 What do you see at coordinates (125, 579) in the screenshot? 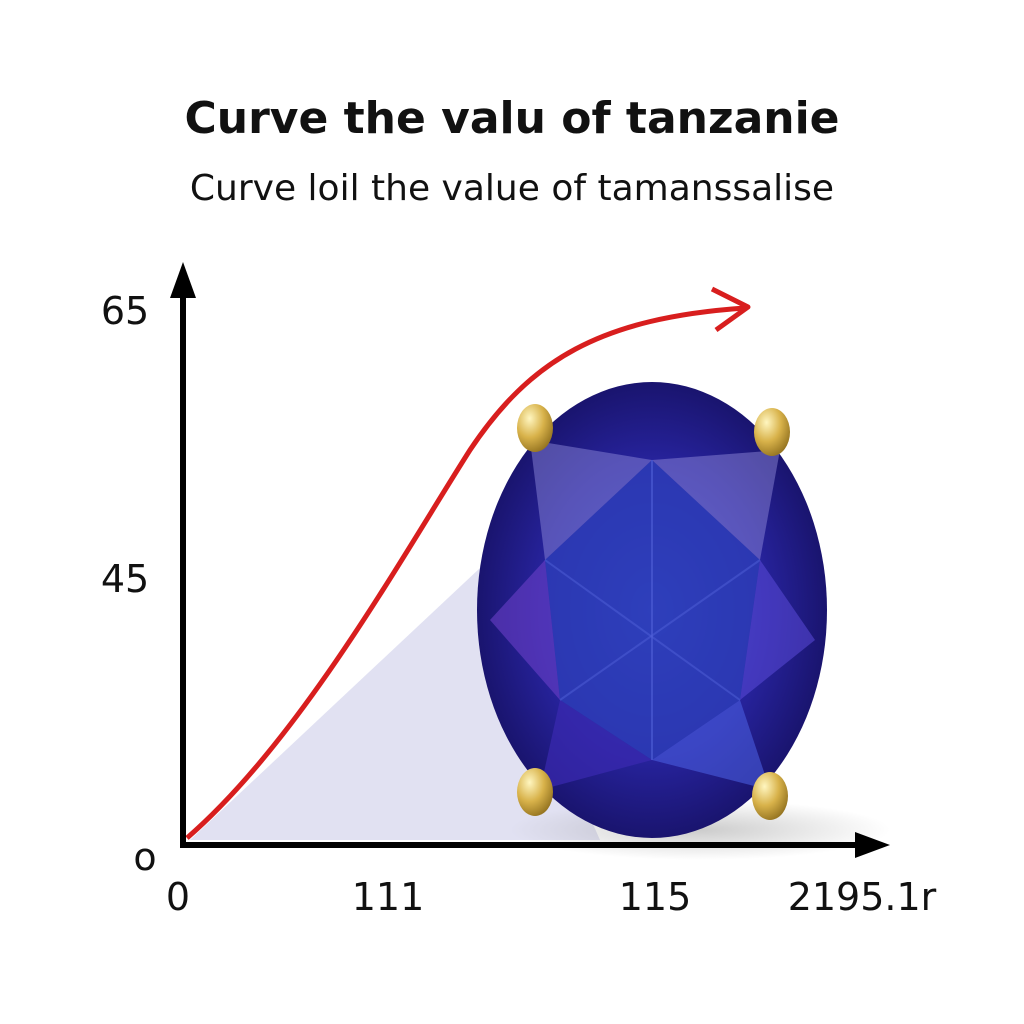
I see `y-label: 45` at bounding box center [125, 579].